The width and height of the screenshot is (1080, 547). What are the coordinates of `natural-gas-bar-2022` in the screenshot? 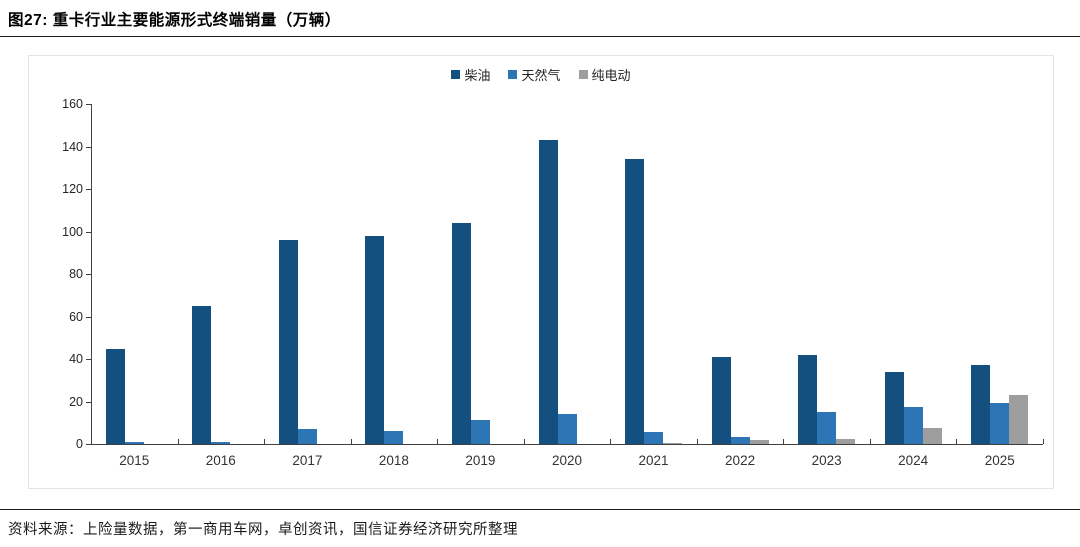 It's located at (740, 440).